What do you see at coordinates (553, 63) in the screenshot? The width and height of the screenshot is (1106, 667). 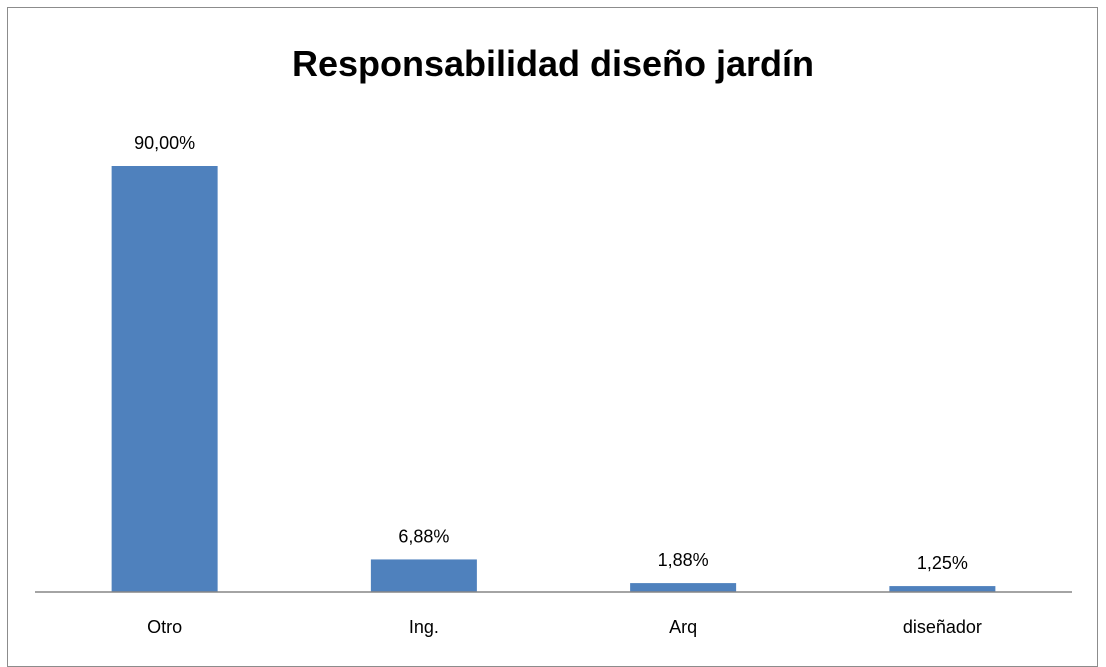 I see `chart-title: Responsabilidad diseño jardín` at bounding box center [553, 63].